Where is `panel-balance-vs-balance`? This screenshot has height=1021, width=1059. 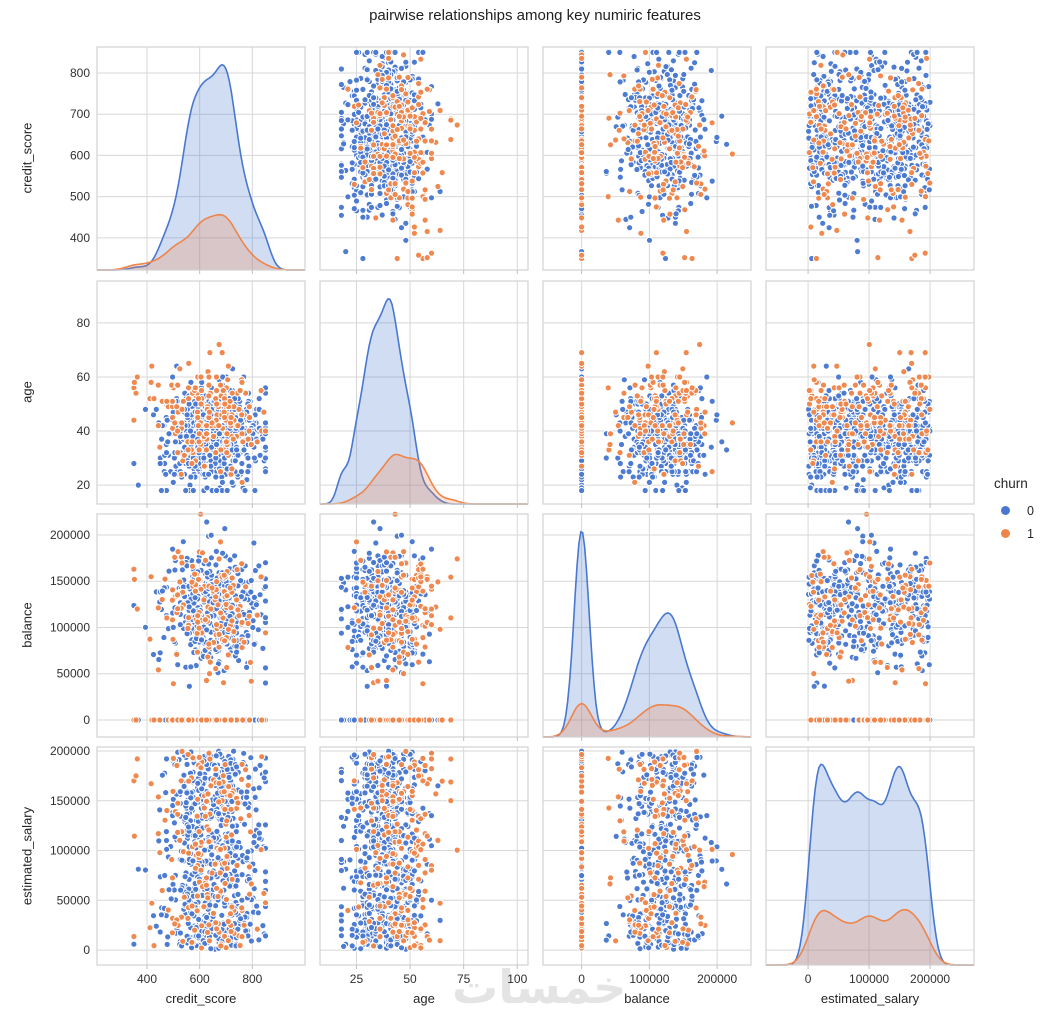
panel-balance-vs-balance is located at coordinates (647, 627).